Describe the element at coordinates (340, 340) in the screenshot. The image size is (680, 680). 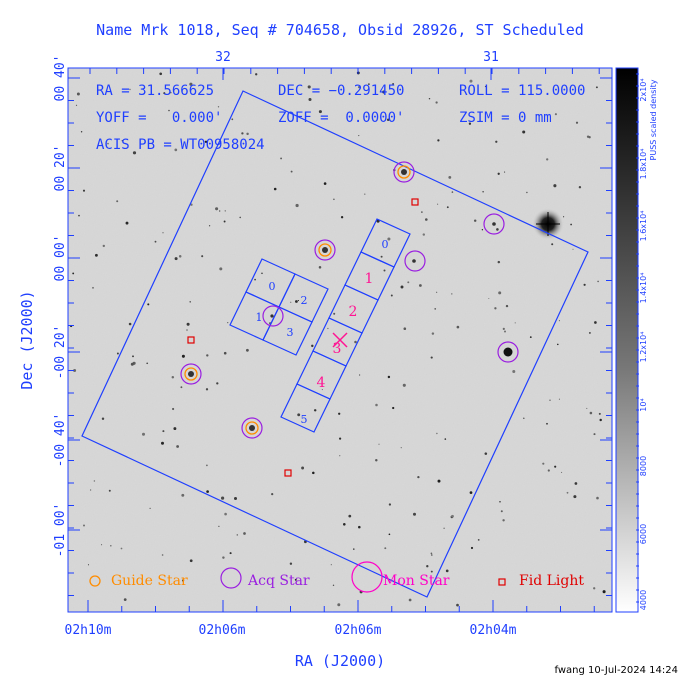
I see `aimpoint-marker` at that location.